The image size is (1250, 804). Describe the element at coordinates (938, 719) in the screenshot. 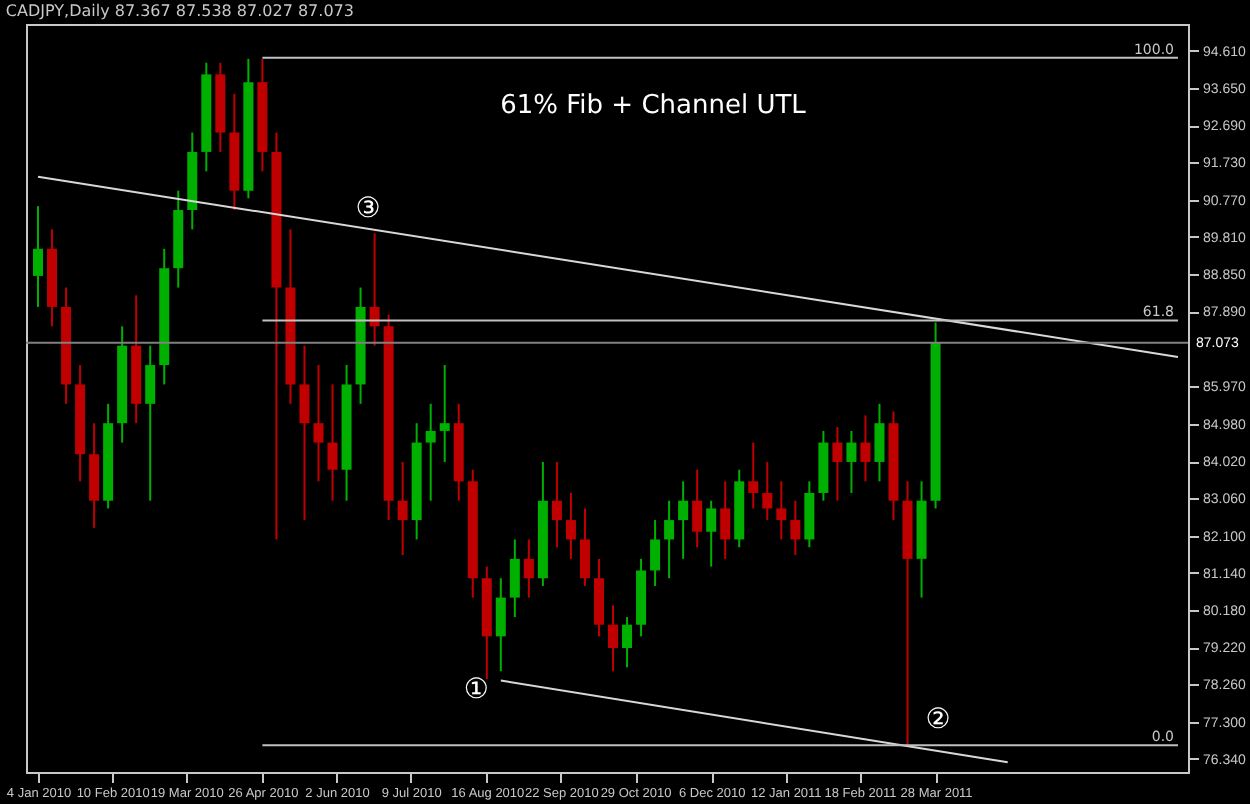

I see `annotation: ②` at that location.